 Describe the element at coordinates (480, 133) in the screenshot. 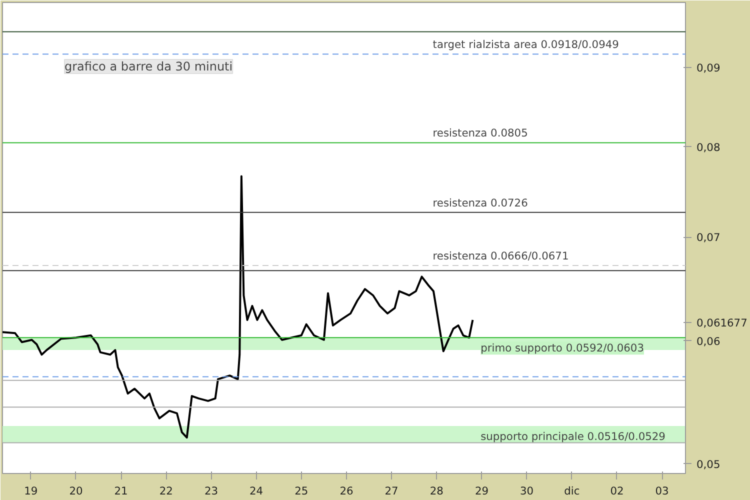

I see `ref-line-label: resistenza 0.0805` at that location.